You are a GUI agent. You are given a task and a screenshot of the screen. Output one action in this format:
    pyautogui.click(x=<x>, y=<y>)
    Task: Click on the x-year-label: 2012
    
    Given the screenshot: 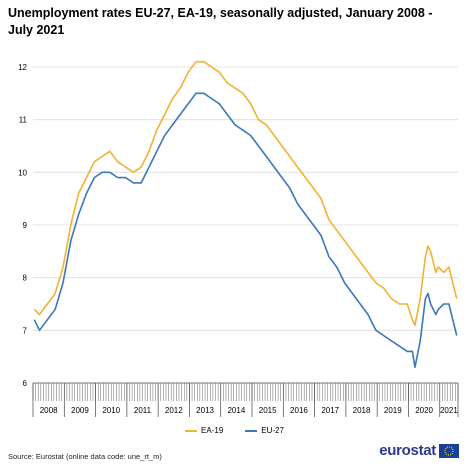 What is the action you would take?
    pyautogui.click(x=174, y=410)
    